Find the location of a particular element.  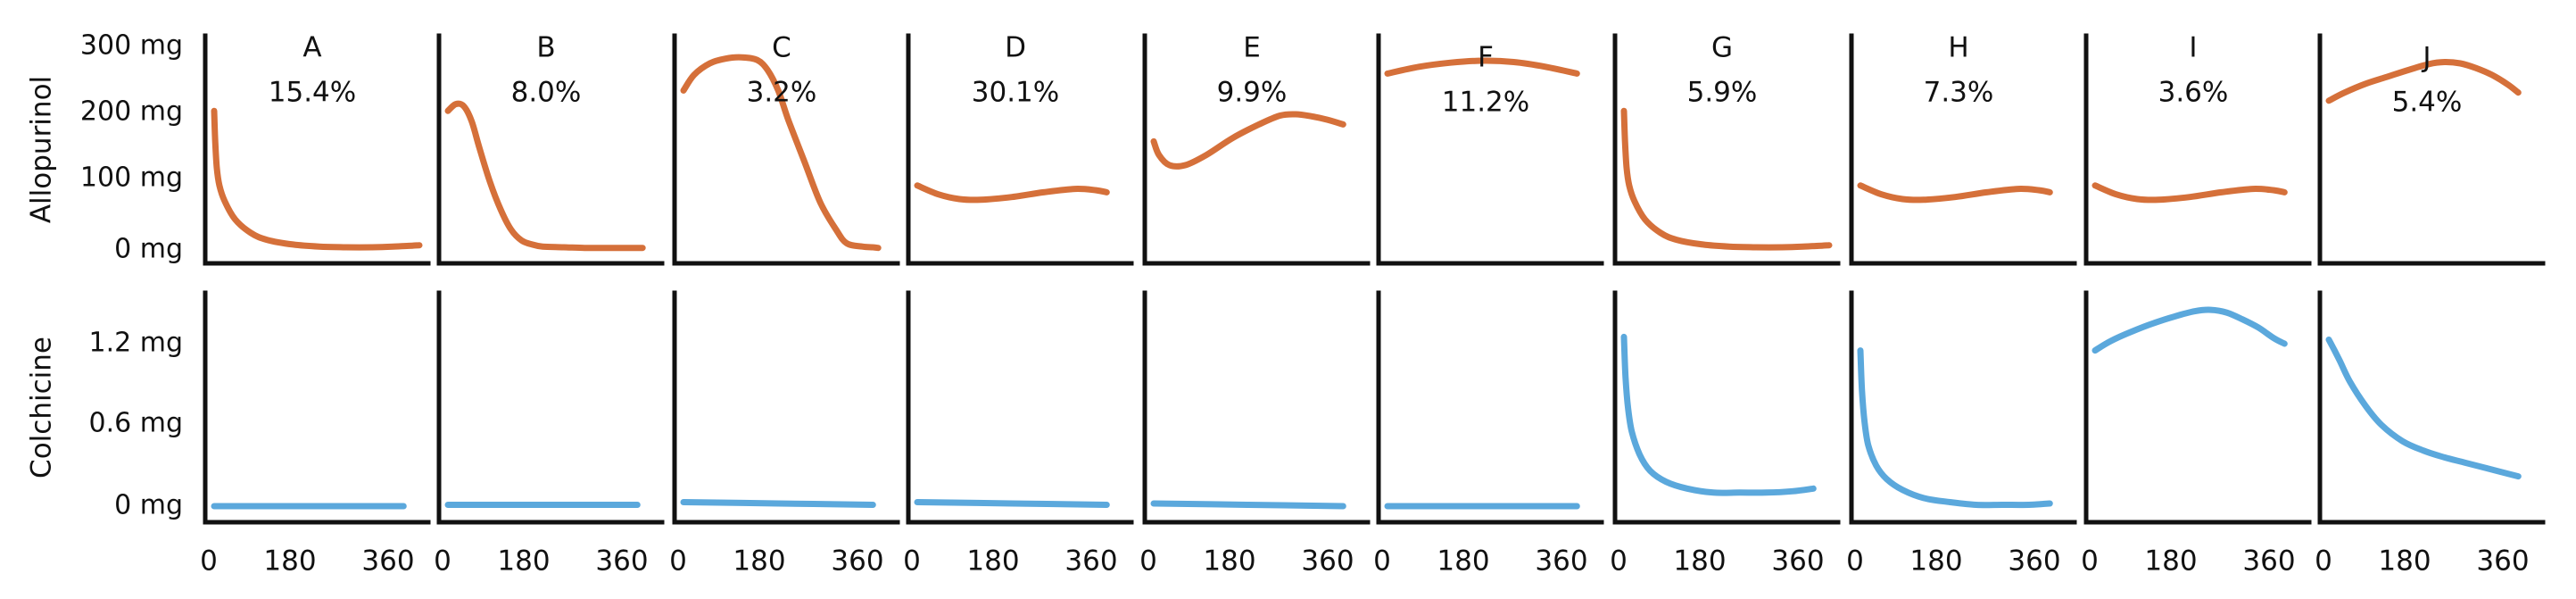

y-tick-label: 200 mg is located at coordinates (131, 112).